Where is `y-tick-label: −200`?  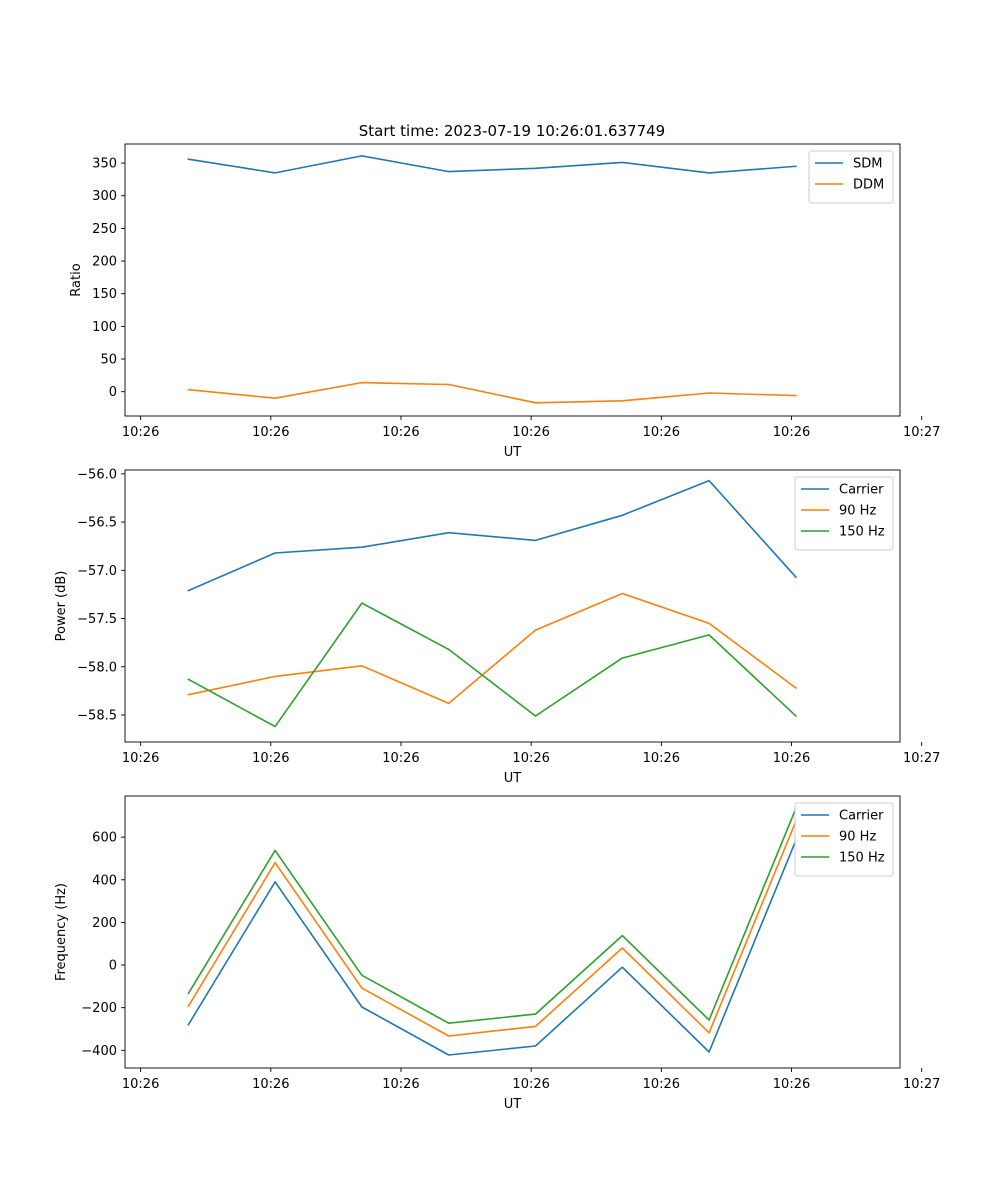 y-tick-label: −200 is located at coordinates (99, 1008).